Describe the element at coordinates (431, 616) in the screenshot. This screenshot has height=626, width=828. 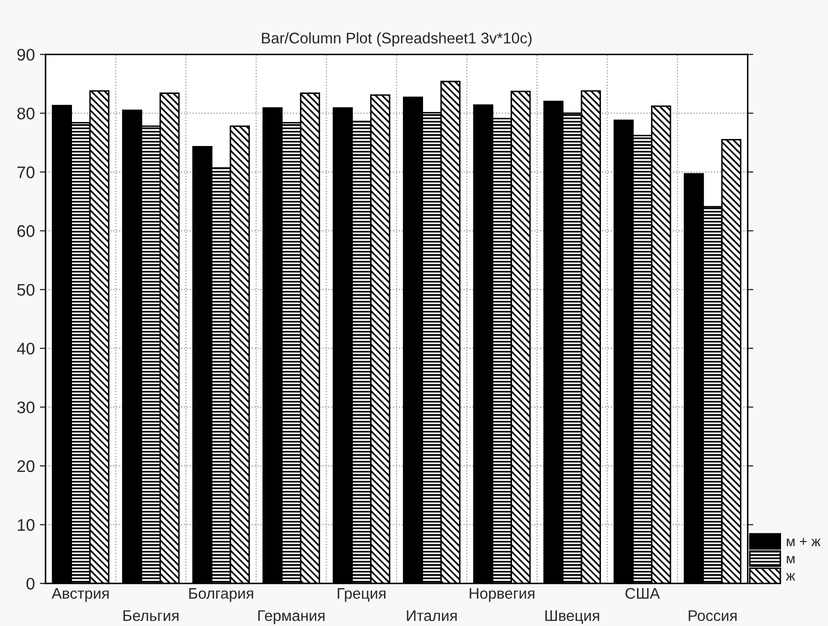
I see `x-tick-label: Италия` at that location.